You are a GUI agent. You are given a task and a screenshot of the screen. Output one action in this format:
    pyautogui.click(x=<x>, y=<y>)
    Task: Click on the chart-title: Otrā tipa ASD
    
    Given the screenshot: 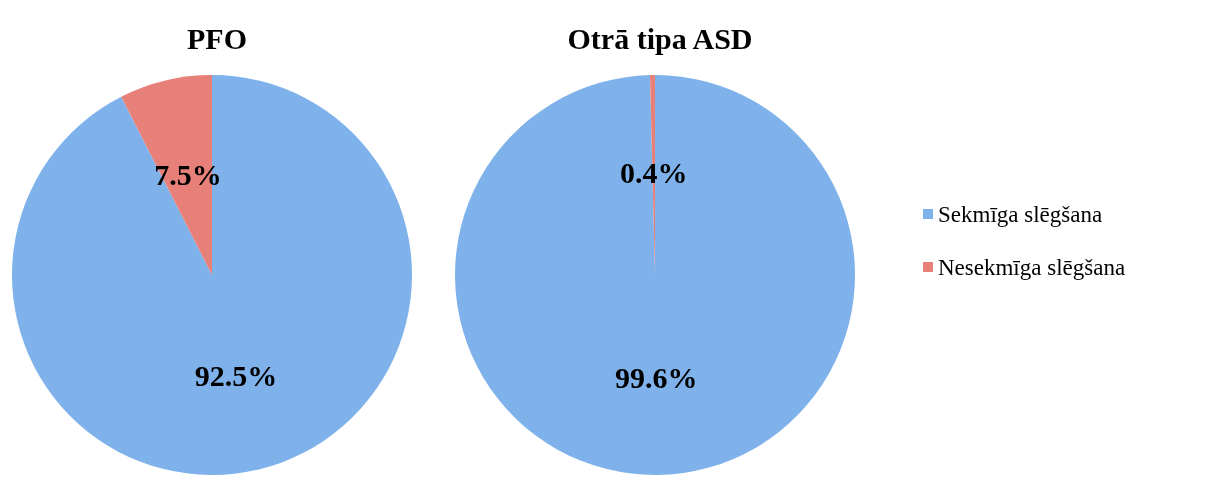 What is the action you would take?
    pyautogui.click(x=660, y=38)
    